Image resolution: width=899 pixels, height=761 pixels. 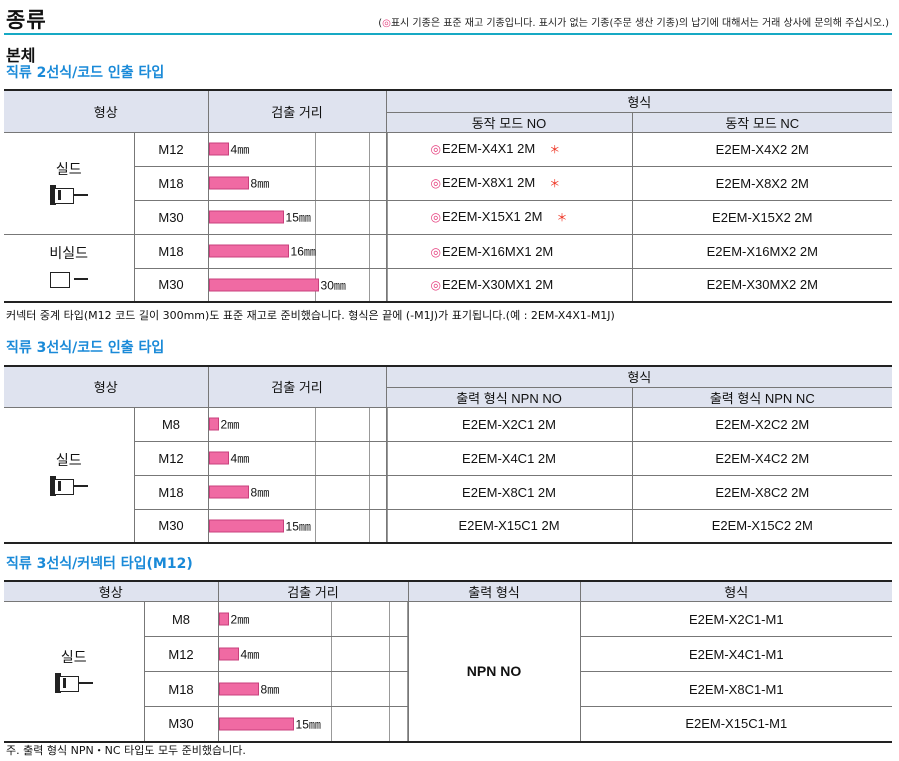 What do you see at coordinates (509, 458) in the screenshot?
I see `model-no-cell: E2EM-X4C1 2M` at bounding box center [509, 458].